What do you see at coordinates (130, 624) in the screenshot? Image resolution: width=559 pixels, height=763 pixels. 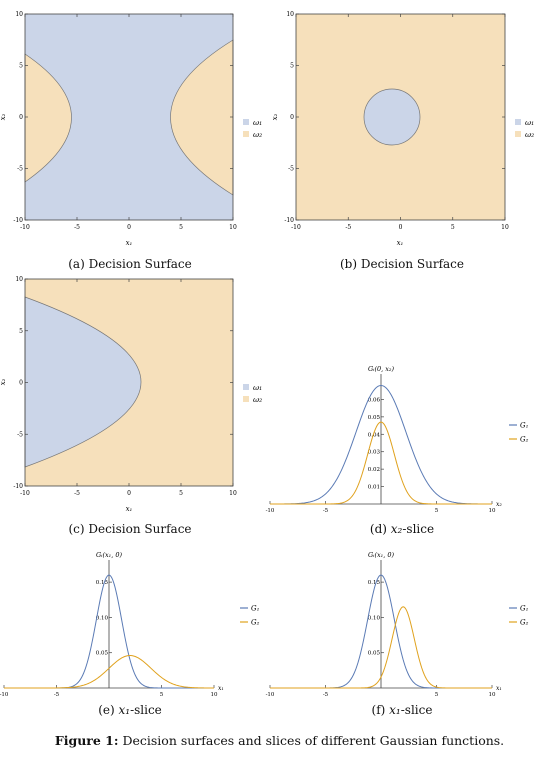 I see `slice-plot-e: -10 -5 5 10 0.05 0.10 0.15 x₁ Gᵢ(x₁, 0) G₁ G₂` at bounding box center [130, 624].